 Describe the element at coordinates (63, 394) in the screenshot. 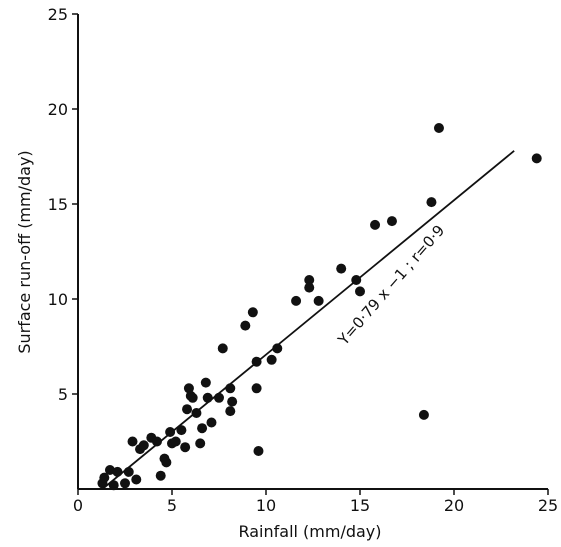

I see `y-tick-label: 5` at that location.